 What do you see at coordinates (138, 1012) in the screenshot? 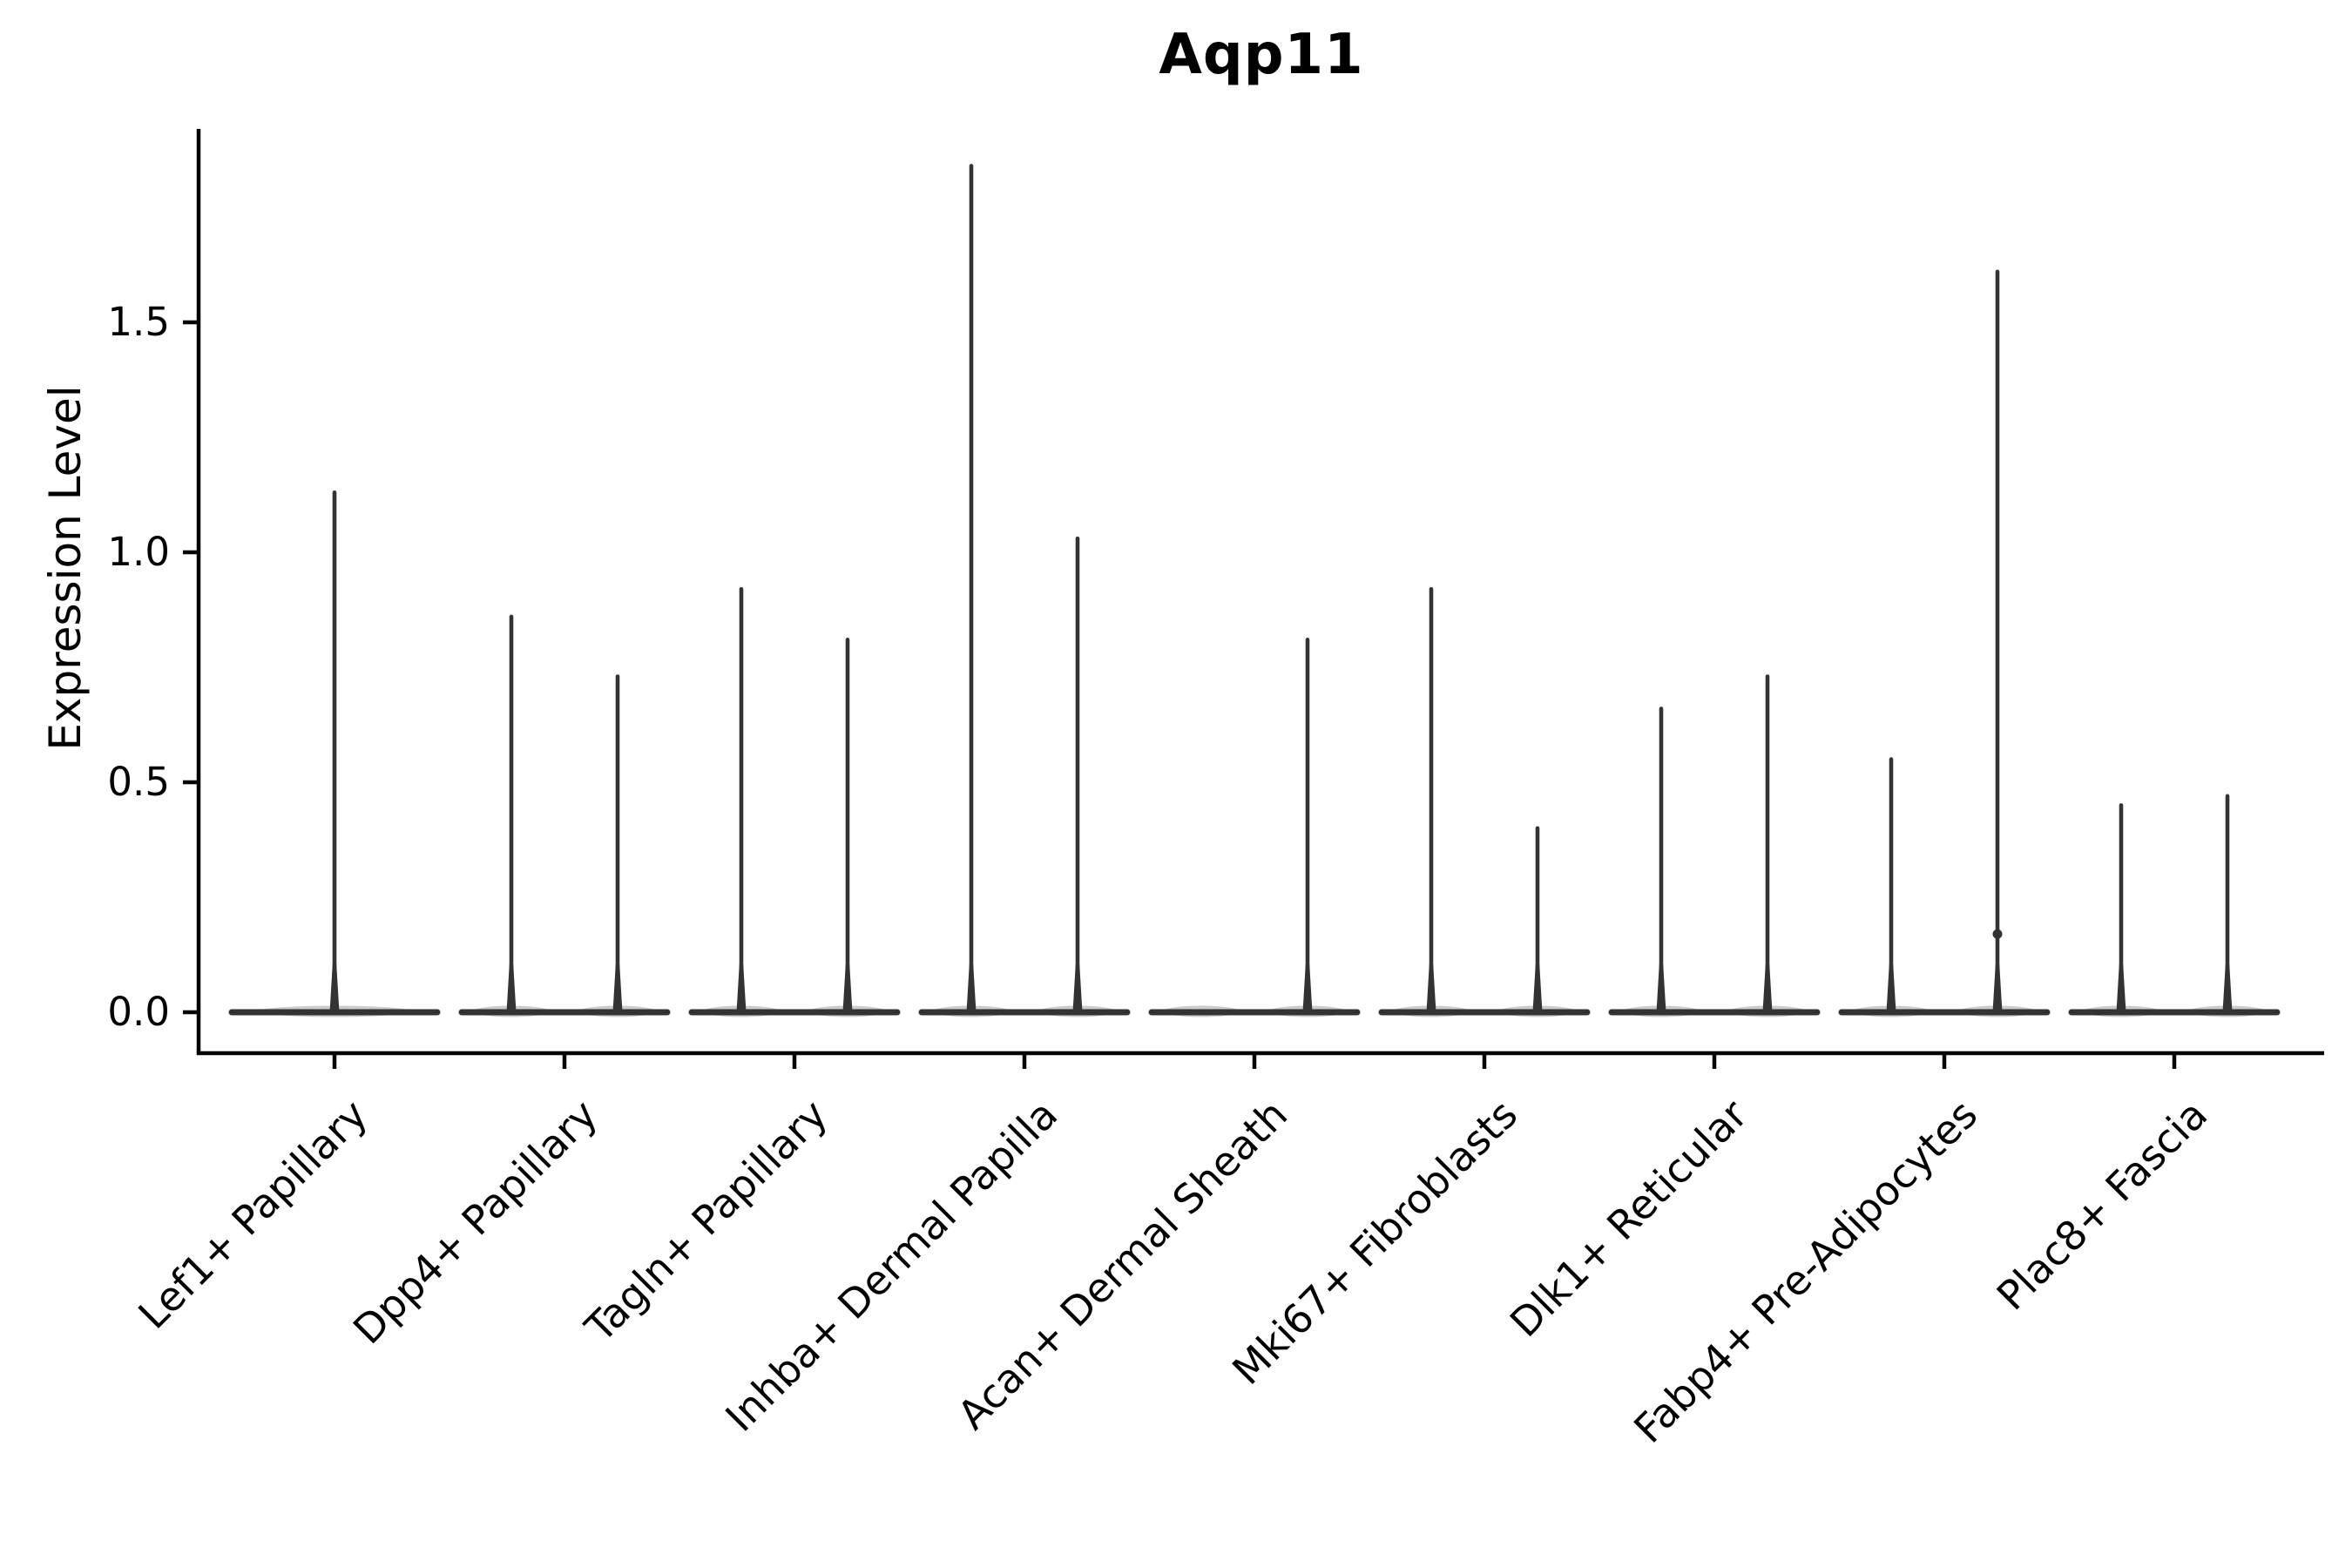
I see `y-tick-label: 0.0` at bounding box center [138, 1012].